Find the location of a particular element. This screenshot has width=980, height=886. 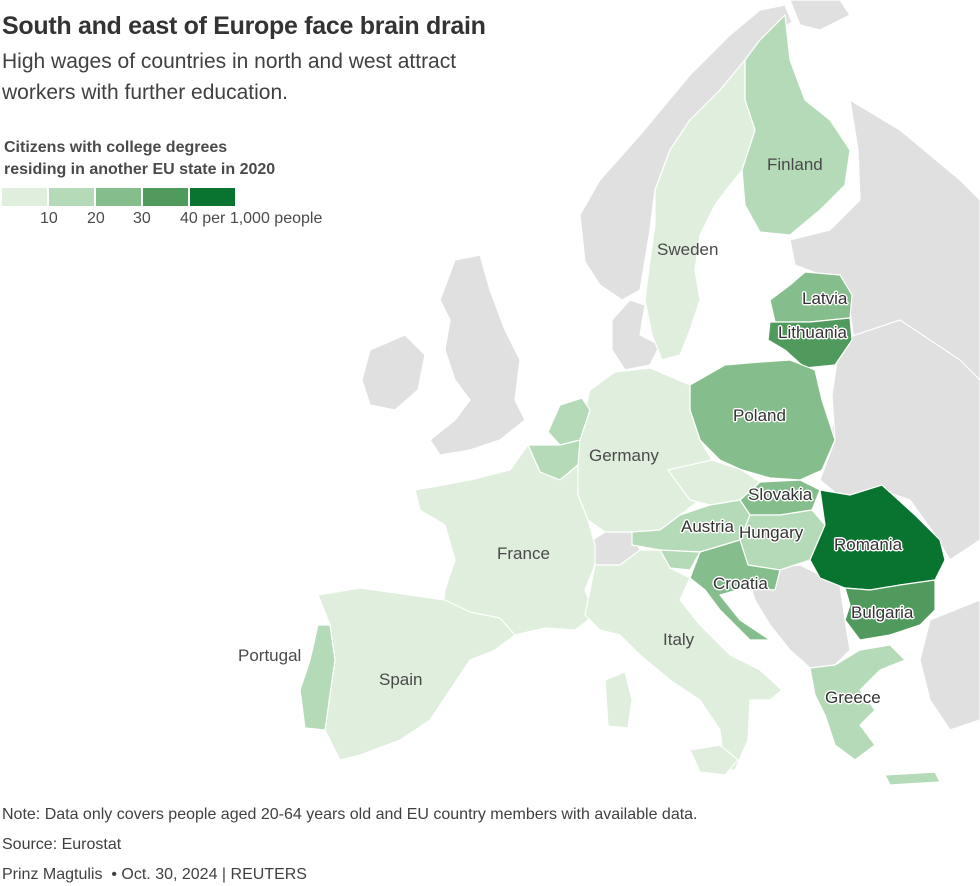

legend-swatches is located at coordinates (118, 197).